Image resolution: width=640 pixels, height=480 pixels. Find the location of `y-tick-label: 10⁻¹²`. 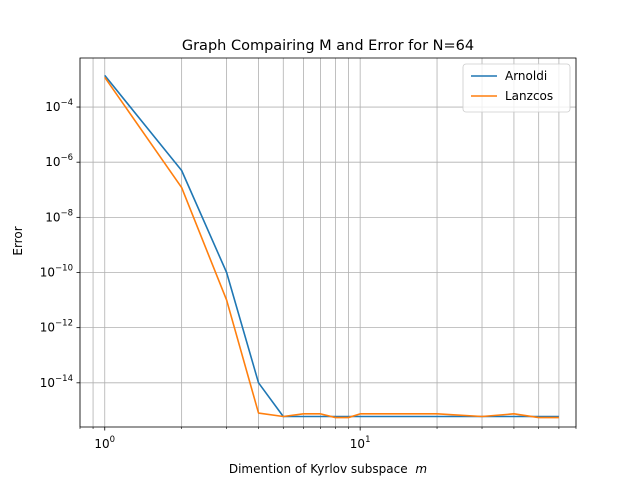

y-tick-label: 10⁻¹² is located at coordinates (56, 327).